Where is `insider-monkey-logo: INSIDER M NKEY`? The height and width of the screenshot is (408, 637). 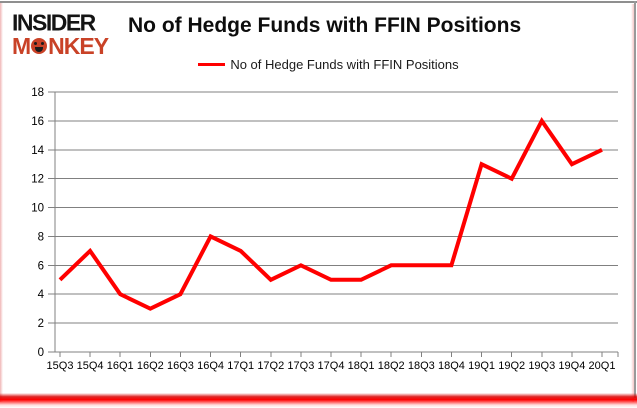 insider-monkey-logo: INSIDER M NKEY is located at coordinates (68, 33).